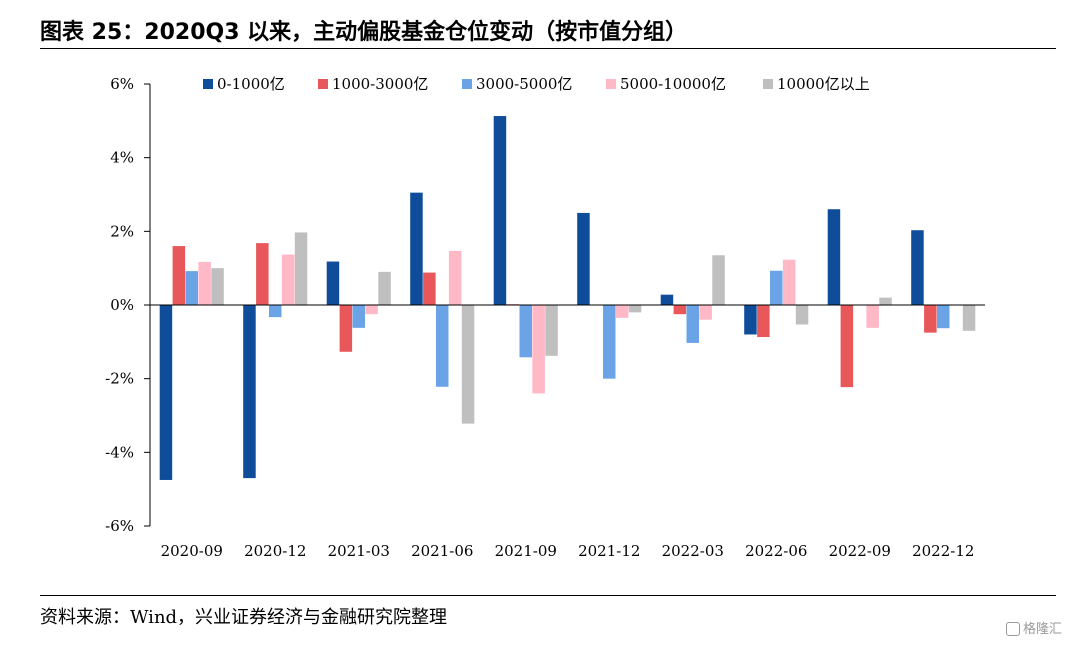 Image resolution: width=1080 pixels, height=649 pixels. I want to click on x-tick-label: 2021-06, so click(442, 551).